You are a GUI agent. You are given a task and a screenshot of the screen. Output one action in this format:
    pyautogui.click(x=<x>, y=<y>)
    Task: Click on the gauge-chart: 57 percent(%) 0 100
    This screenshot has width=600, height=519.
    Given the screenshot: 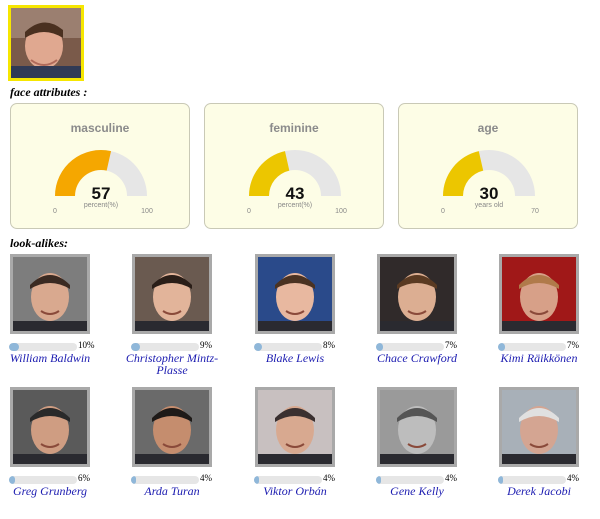 What is the action you would take?
    pyautogui.click(x=103, y=182)
    